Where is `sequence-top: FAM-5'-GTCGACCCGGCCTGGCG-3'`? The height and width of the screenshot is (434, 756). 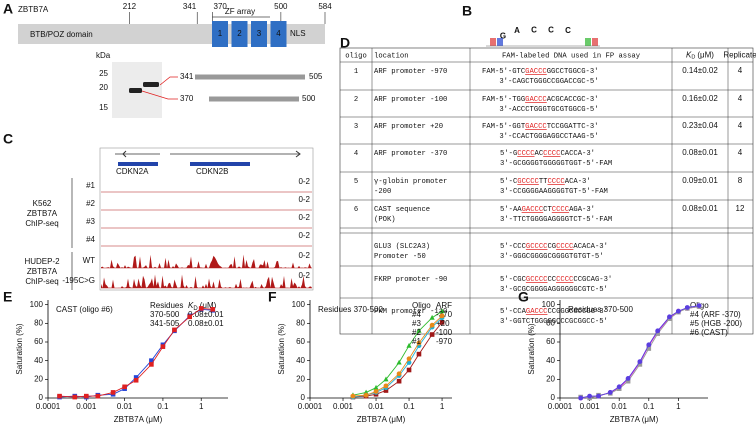
sequence-top: FAM-5'-GTCGACCCGGCCTGGCG-3' is located at coordinates (540, 72).